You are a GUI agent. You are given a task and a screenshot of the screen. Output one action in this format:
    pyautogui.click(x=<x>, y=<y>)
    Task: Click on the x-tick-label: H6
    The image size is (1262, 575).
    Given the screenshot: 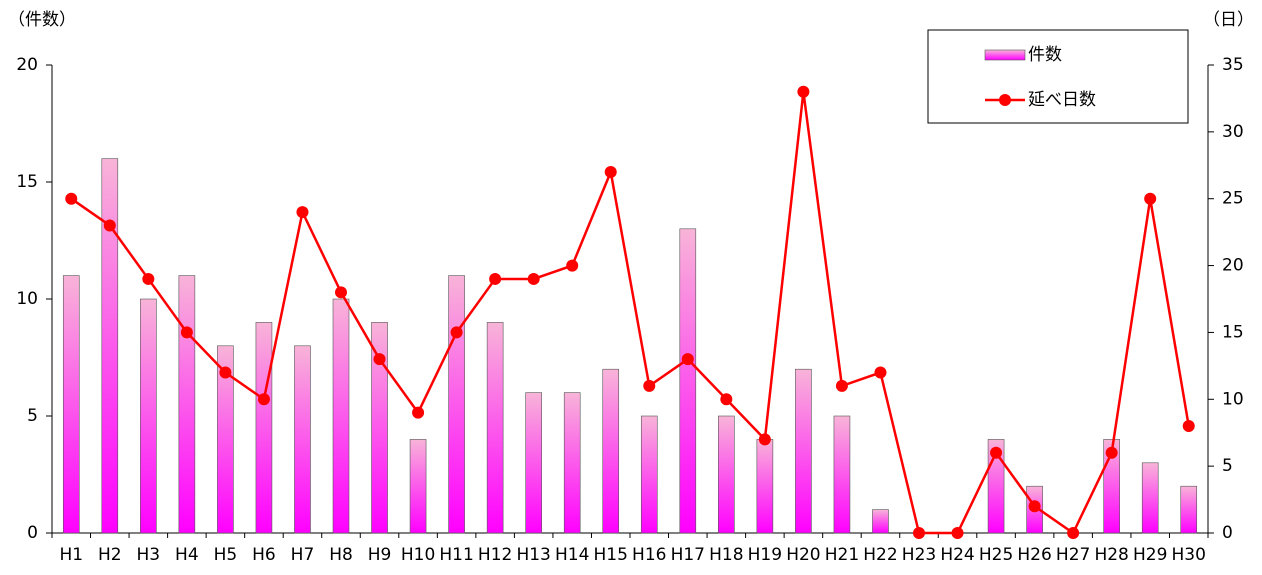 What is the action you would take?
    pyautogui.click(x=264, y=555)
    